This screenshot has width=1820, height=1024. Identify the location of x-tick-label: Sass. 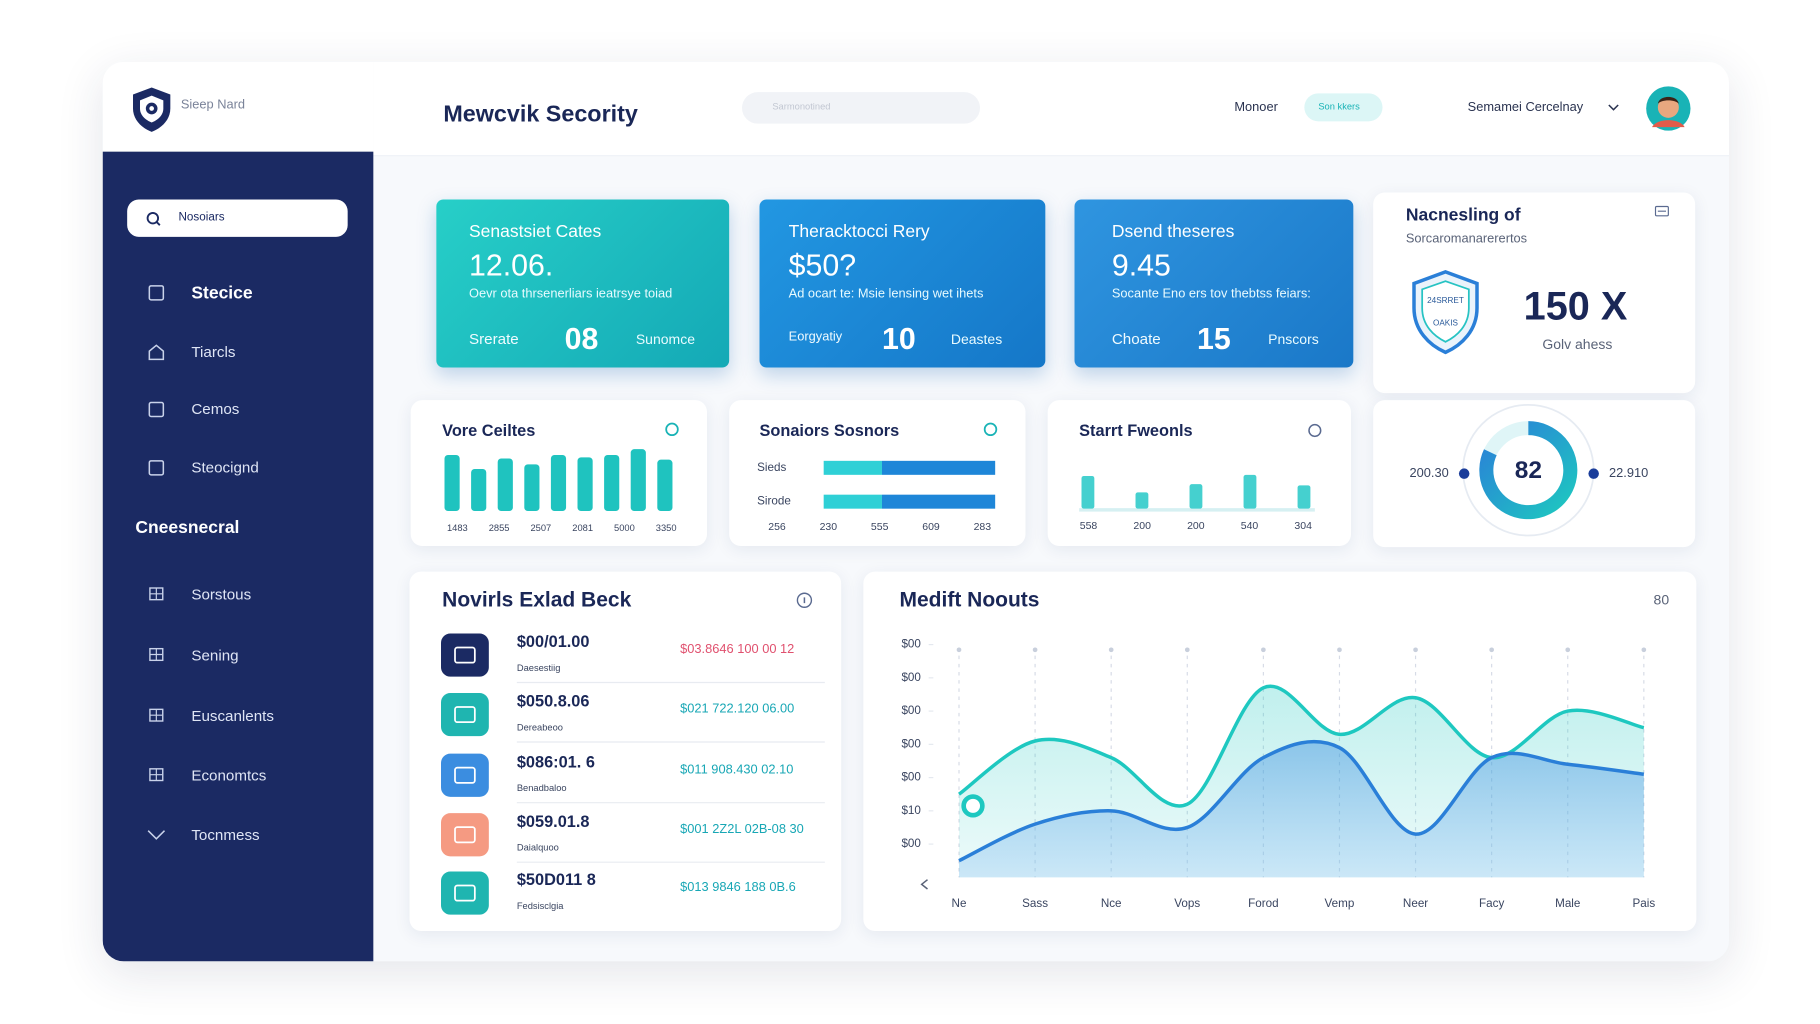
(1035, 903).